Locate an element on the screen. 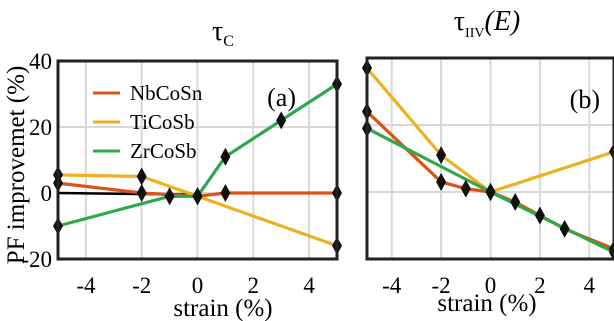 This screenshot has height=321, width=614. legend-label-zrcosb: ZrCoSb is located at coordinates (163, 151).